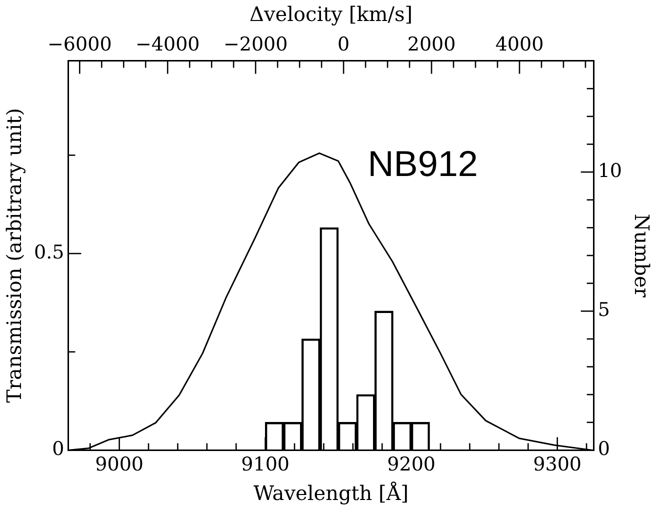 The width and height of the screenshot is (658, 511). Describe the element at coordinates (167, 44) in the screenshot. I see `x2-tick-label: −4000` at that location.